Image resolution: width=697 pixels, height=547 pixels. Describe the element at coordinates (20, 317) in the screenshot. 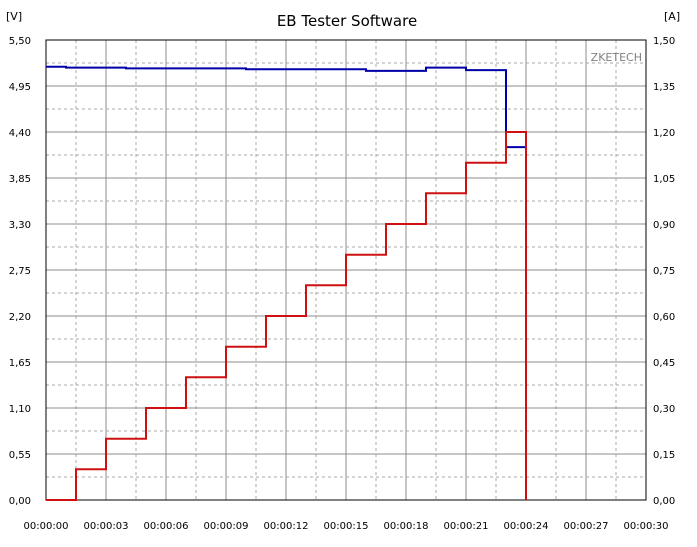

I see `y-left-tick-label: 2,20` at that location.